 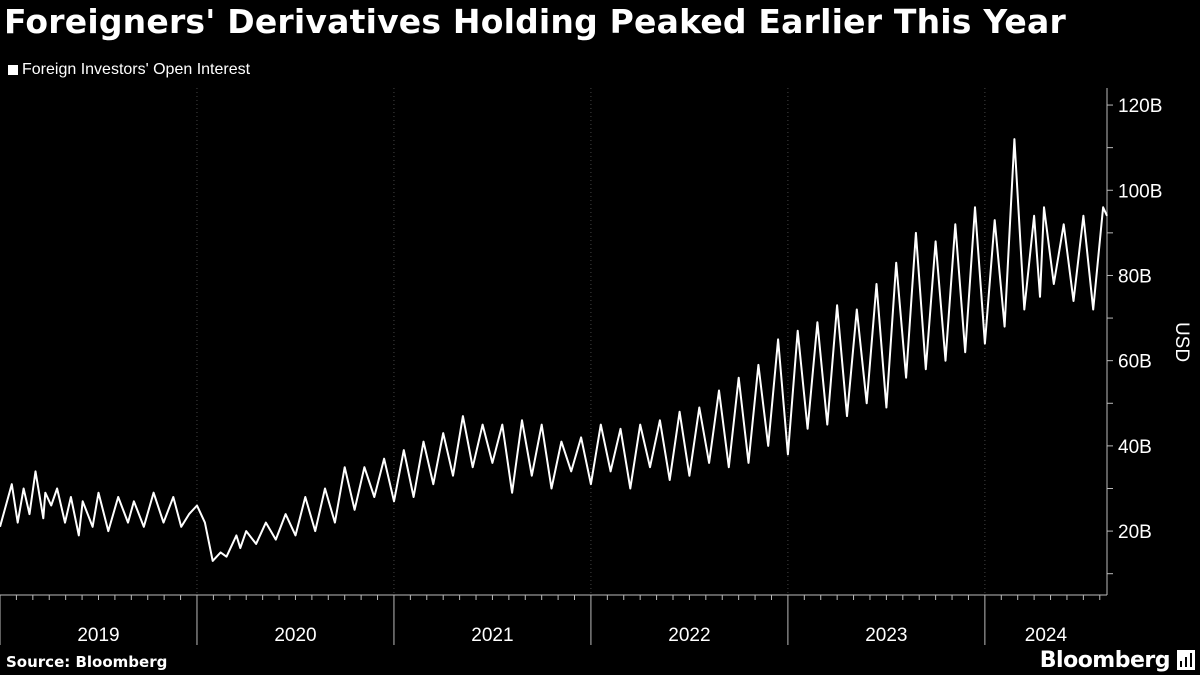 What do you see at coordinates (1105, 660) in the screenshot?
I see `bloomberg-logo: Bloomberg` at bounding box center [1105, 660].